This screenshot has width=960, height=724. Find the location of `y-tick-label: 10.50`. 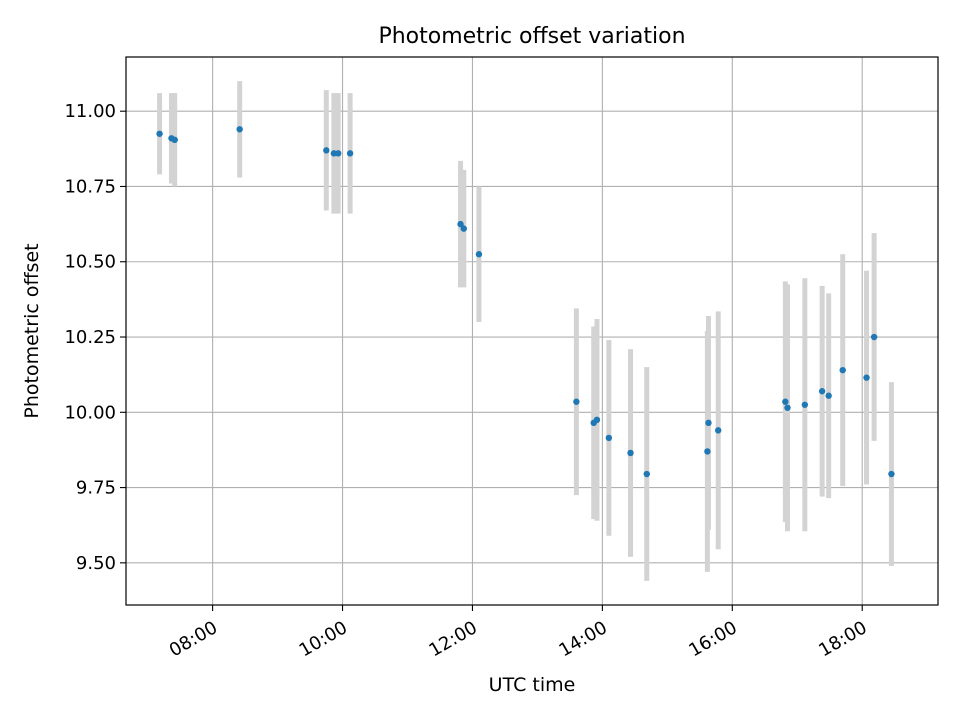

y-tick-label: 10.50 is located at coordinates (90, 262).